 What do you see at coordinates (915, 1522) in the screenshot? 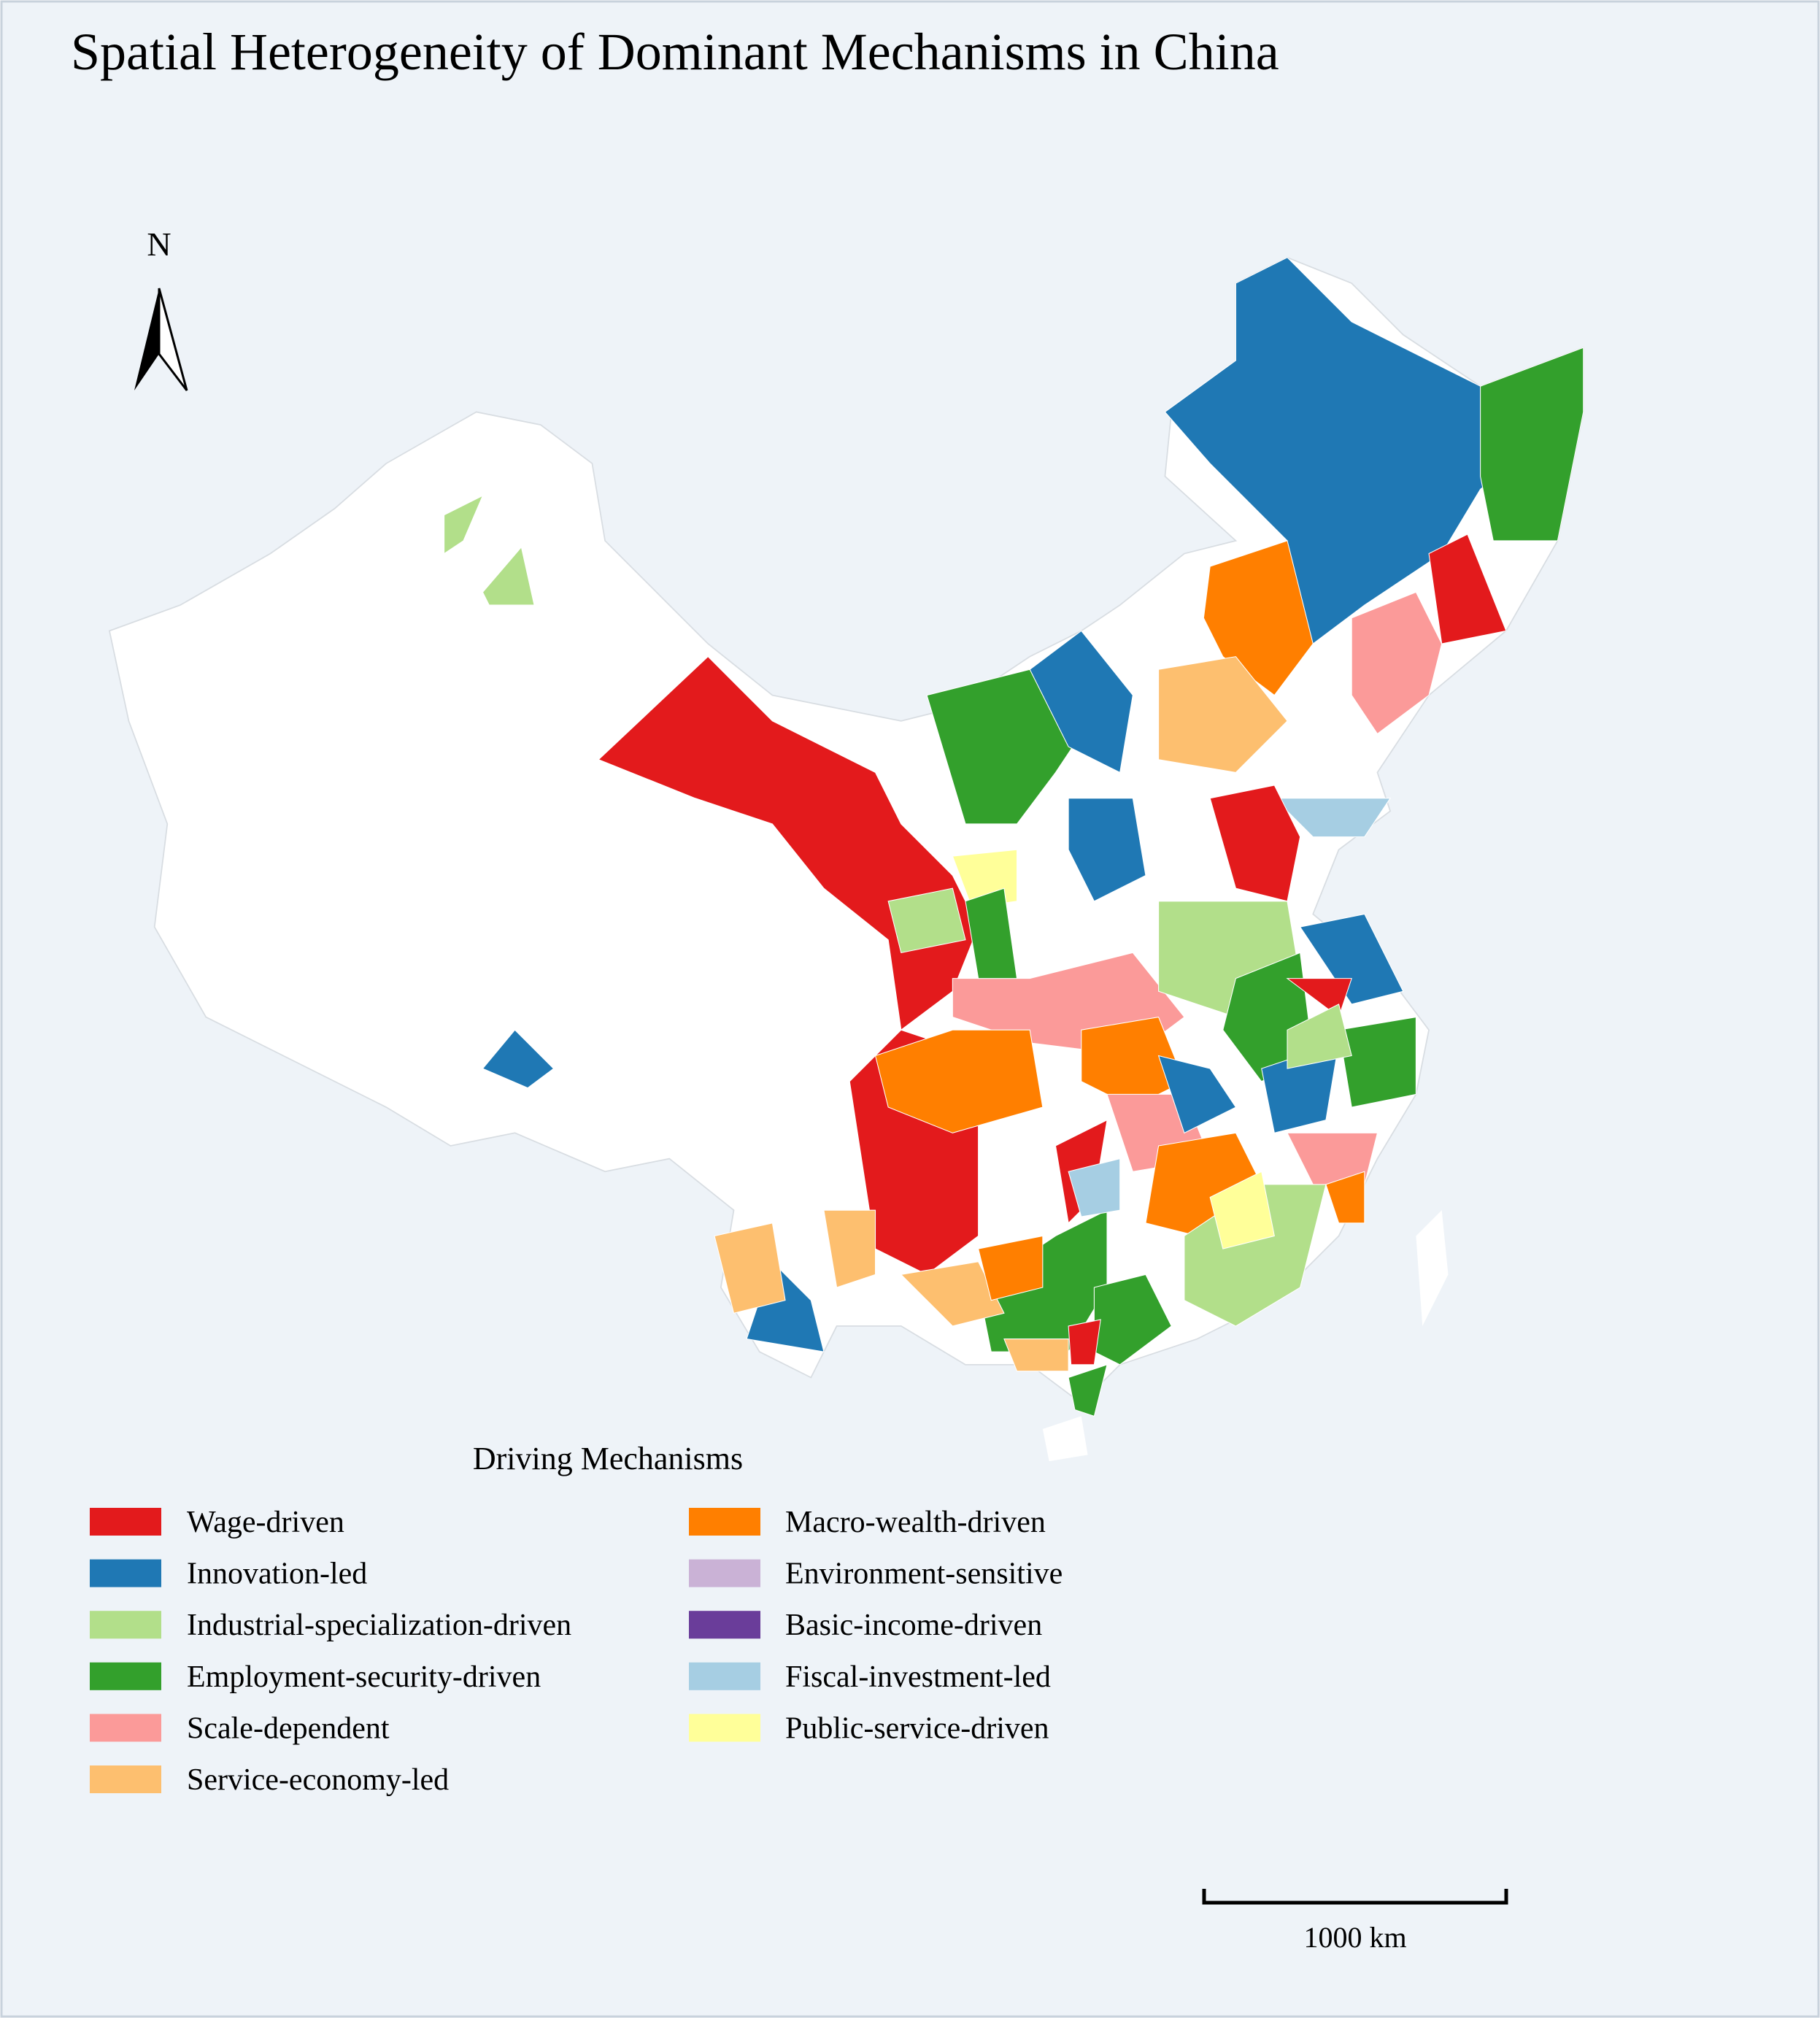
I see `legend-label: Macro-wealth-driven` at bounding box center [915, 1522].